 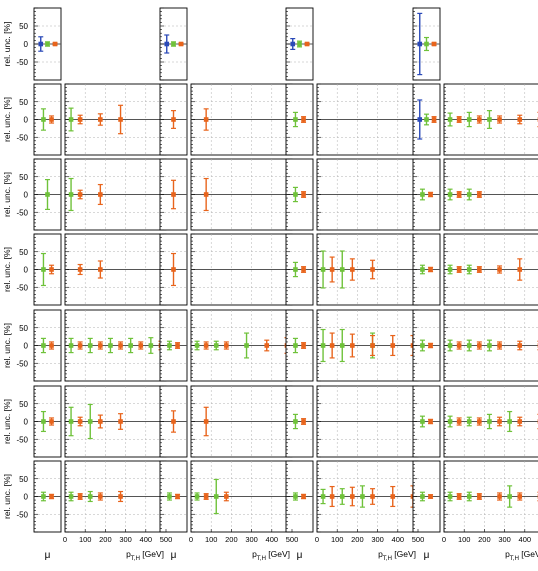 I want to click on x-axis-title-main: p, so click(x=380, y=554).